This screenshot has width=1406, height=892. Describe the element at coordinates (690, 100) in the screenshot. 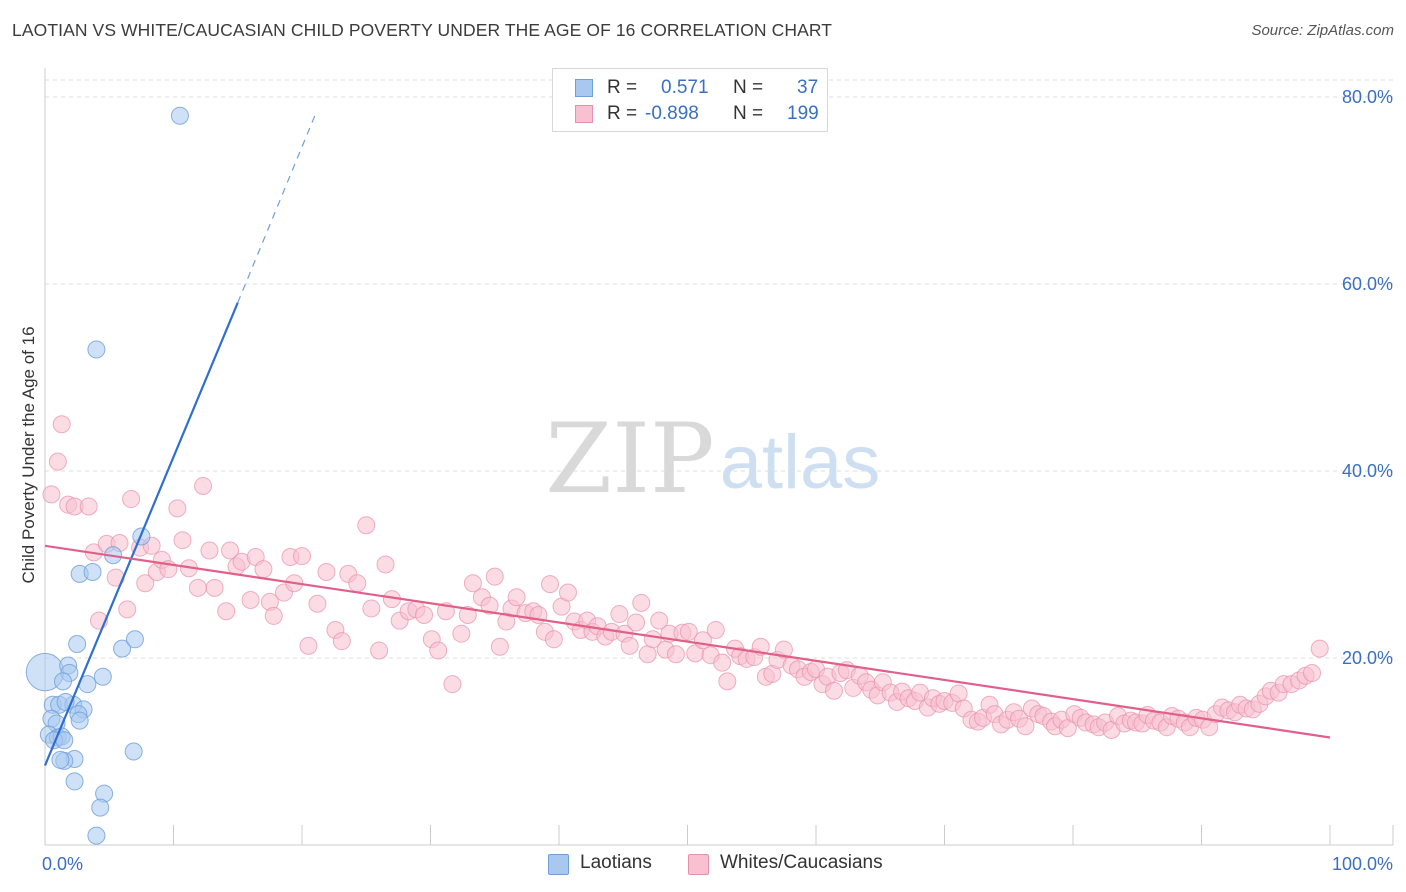

I see `stats-legend: R = 0.571 N = 37 R = -0.898 N = 199` at that location.